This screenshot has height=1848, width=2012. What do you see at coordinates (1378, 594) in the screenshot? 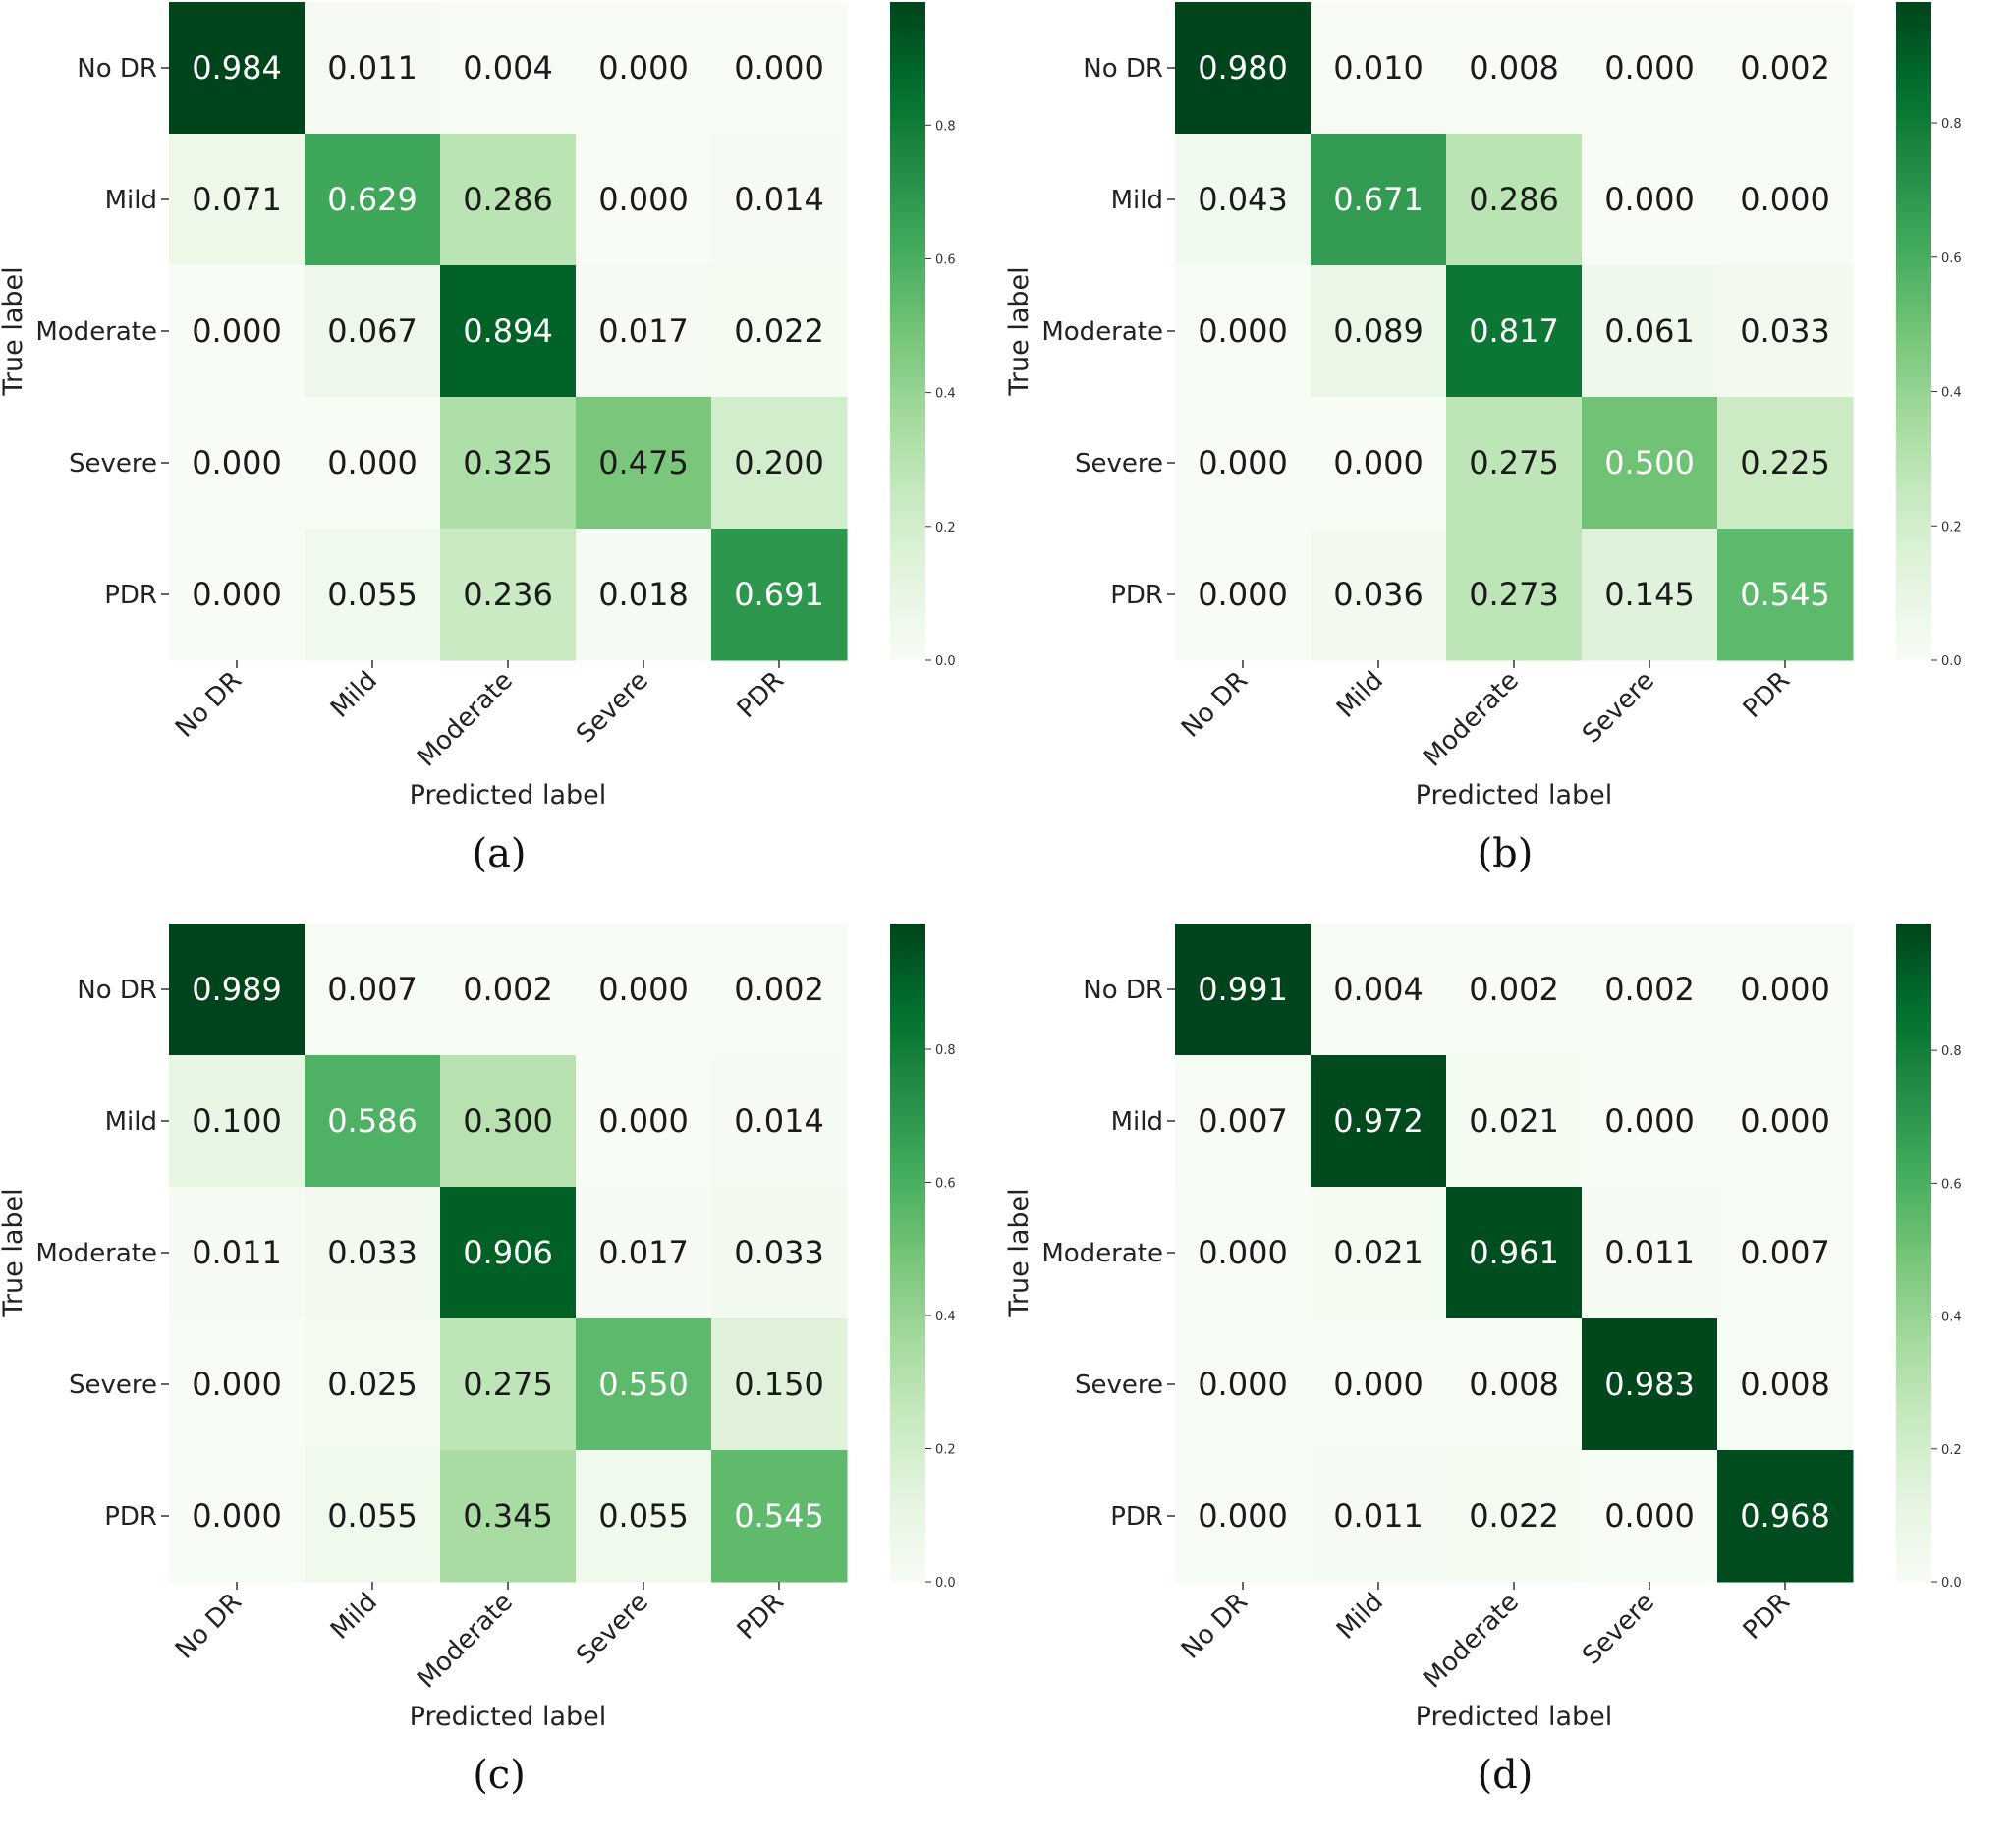
I see `cell-value: 0.036` at bounding box center [1378, 594].